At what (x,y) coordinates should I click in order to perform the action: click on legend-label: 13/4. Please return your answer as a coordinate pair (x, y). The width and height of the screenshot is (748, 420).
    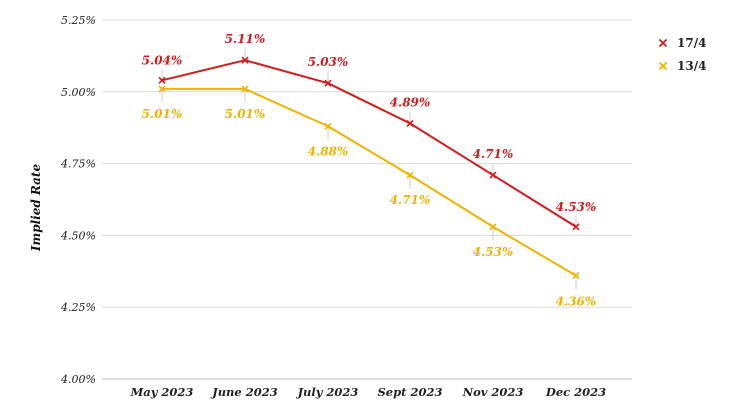
    Looking at the image, I should click on (691, 66).